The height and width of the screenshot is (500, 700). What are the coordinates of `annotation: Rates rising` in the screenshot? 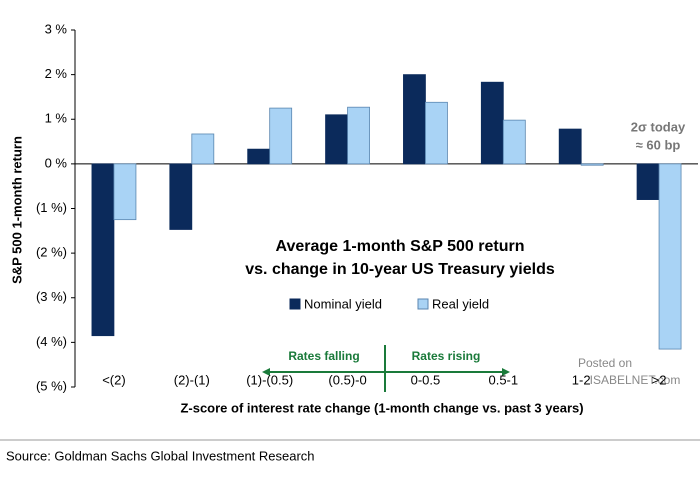 It's located at (446, 356).